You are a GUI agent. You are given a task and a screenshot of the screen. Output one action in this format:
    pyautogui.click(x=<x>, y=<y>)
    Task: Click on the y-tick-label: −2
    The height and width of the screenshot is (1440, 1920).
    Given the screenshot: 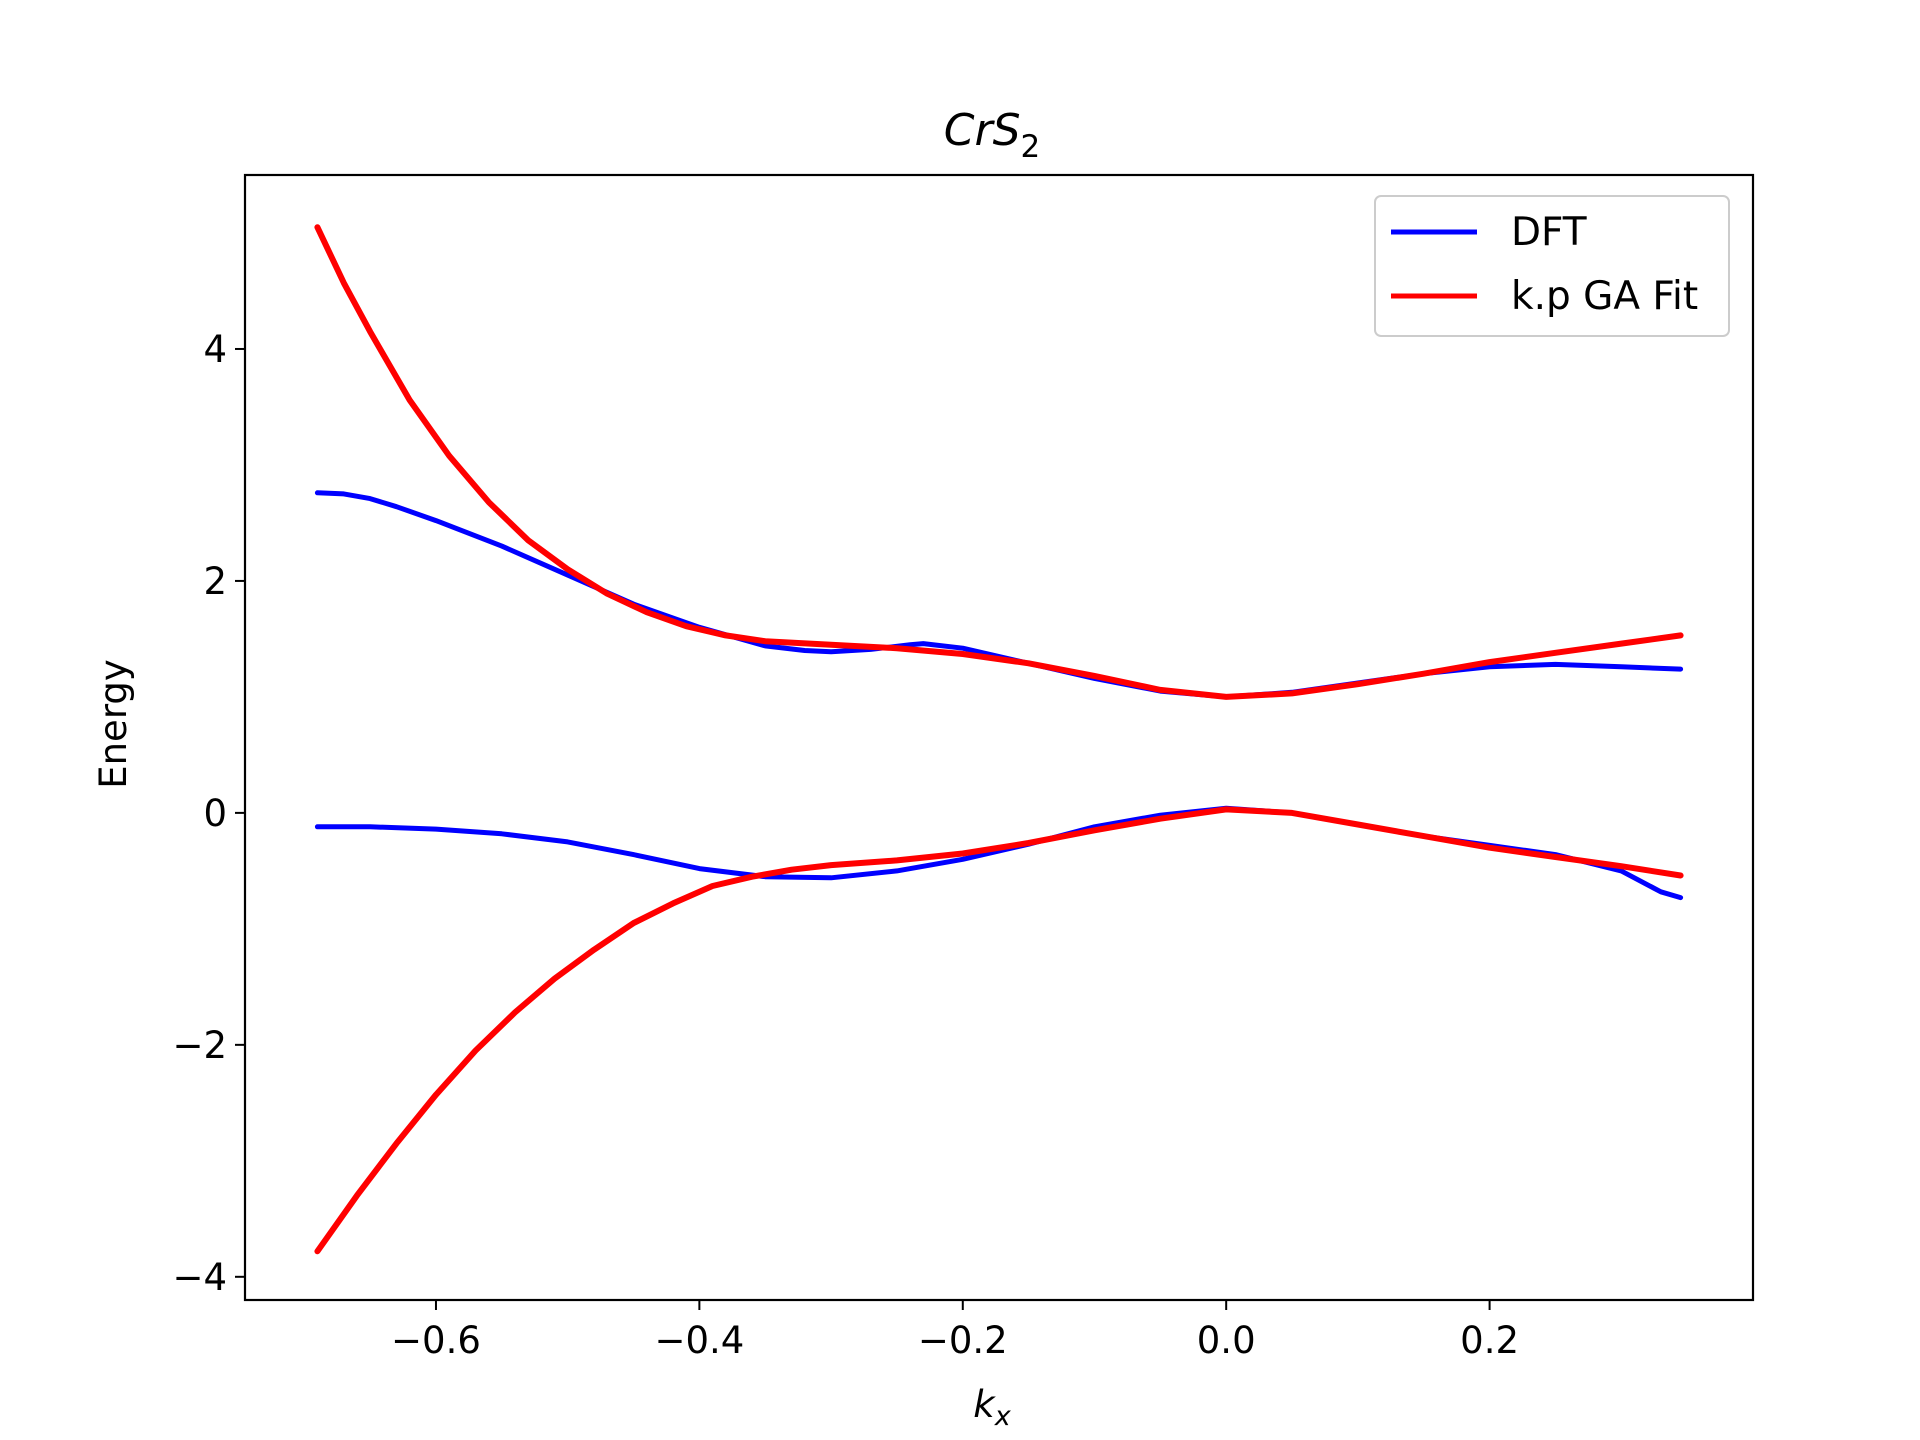 What is the action you would take?
    pyautogui.click(x=199, y=1045)
    